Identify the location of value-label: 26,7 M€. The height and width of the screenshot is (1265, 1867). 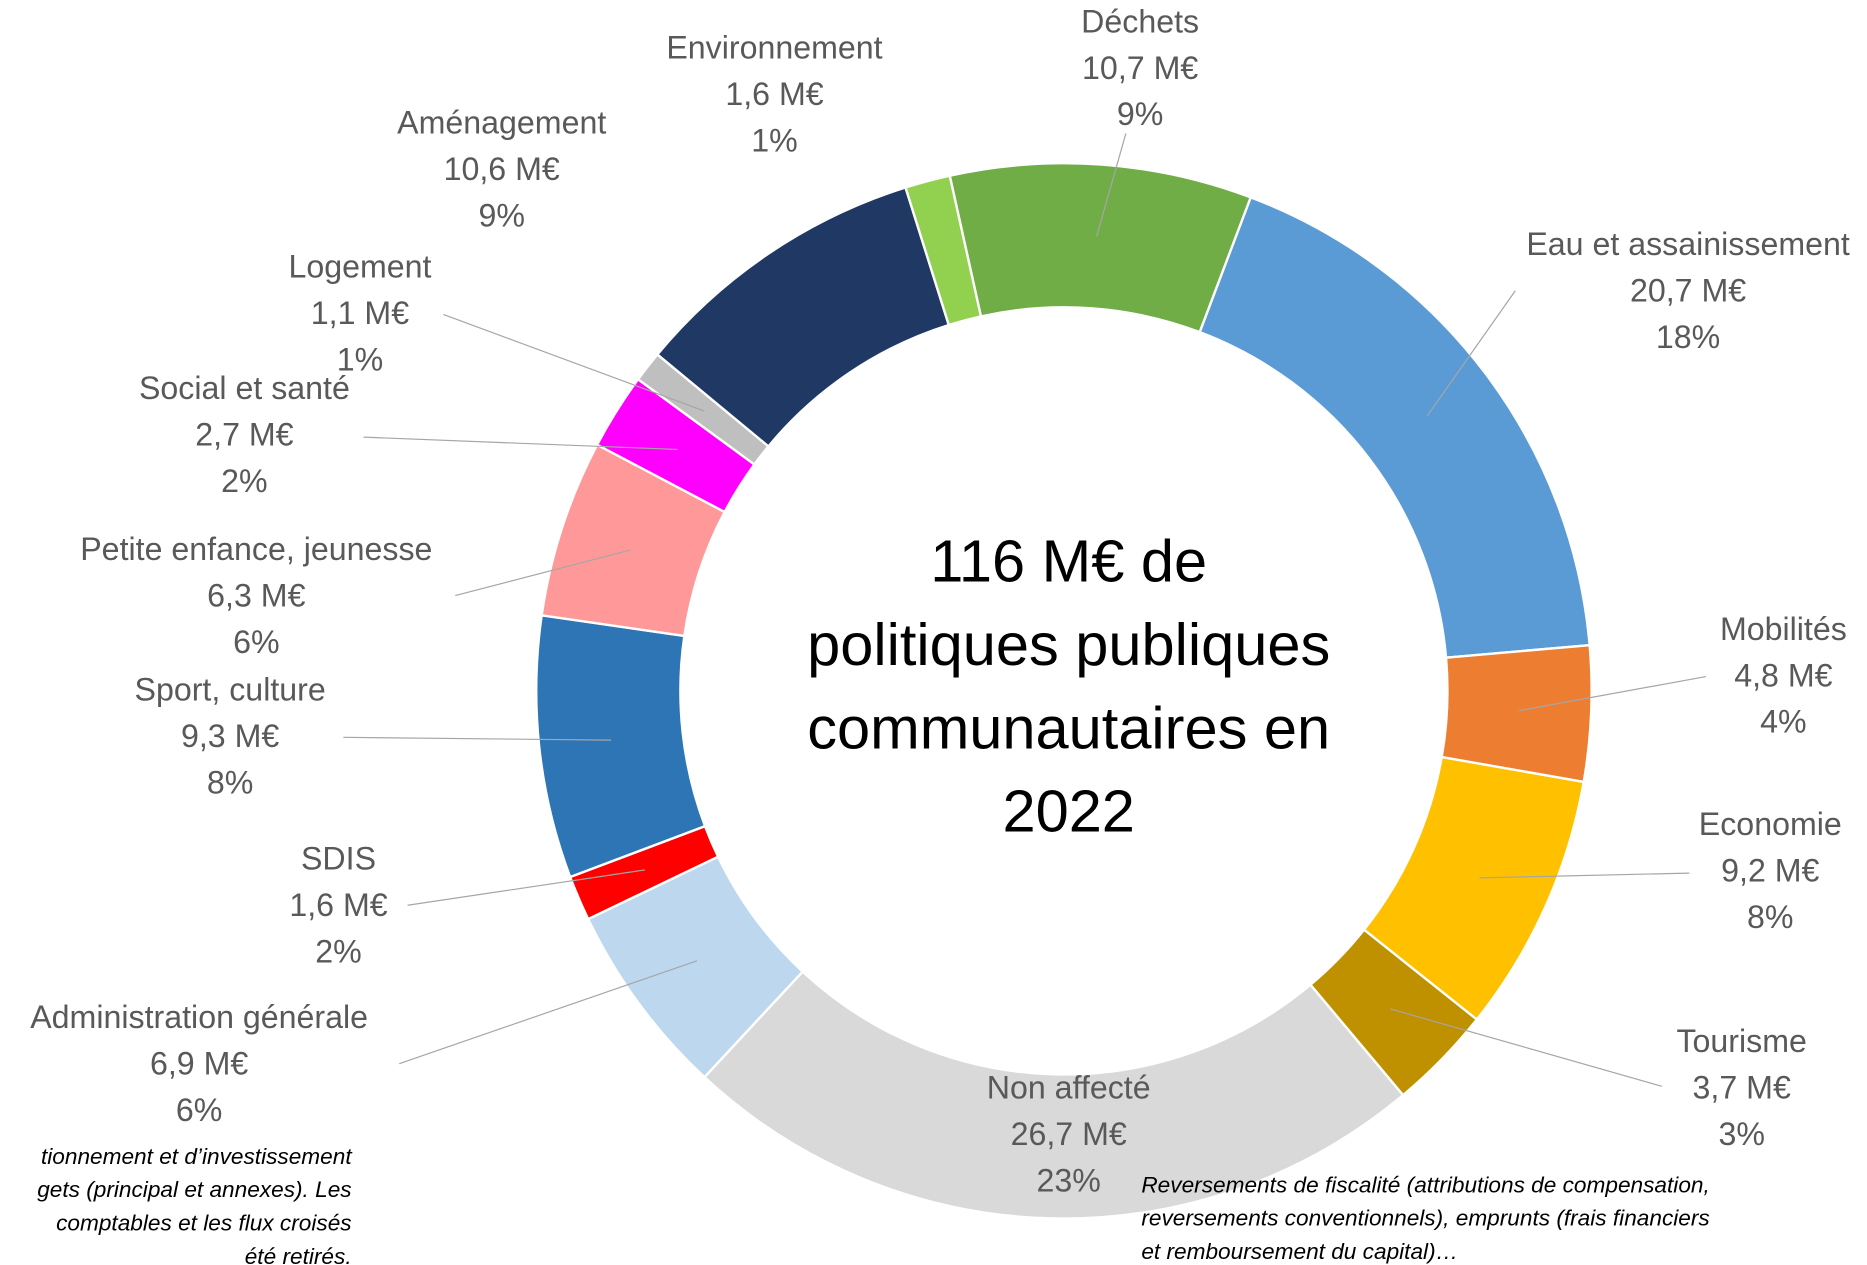
(1069, 1134).